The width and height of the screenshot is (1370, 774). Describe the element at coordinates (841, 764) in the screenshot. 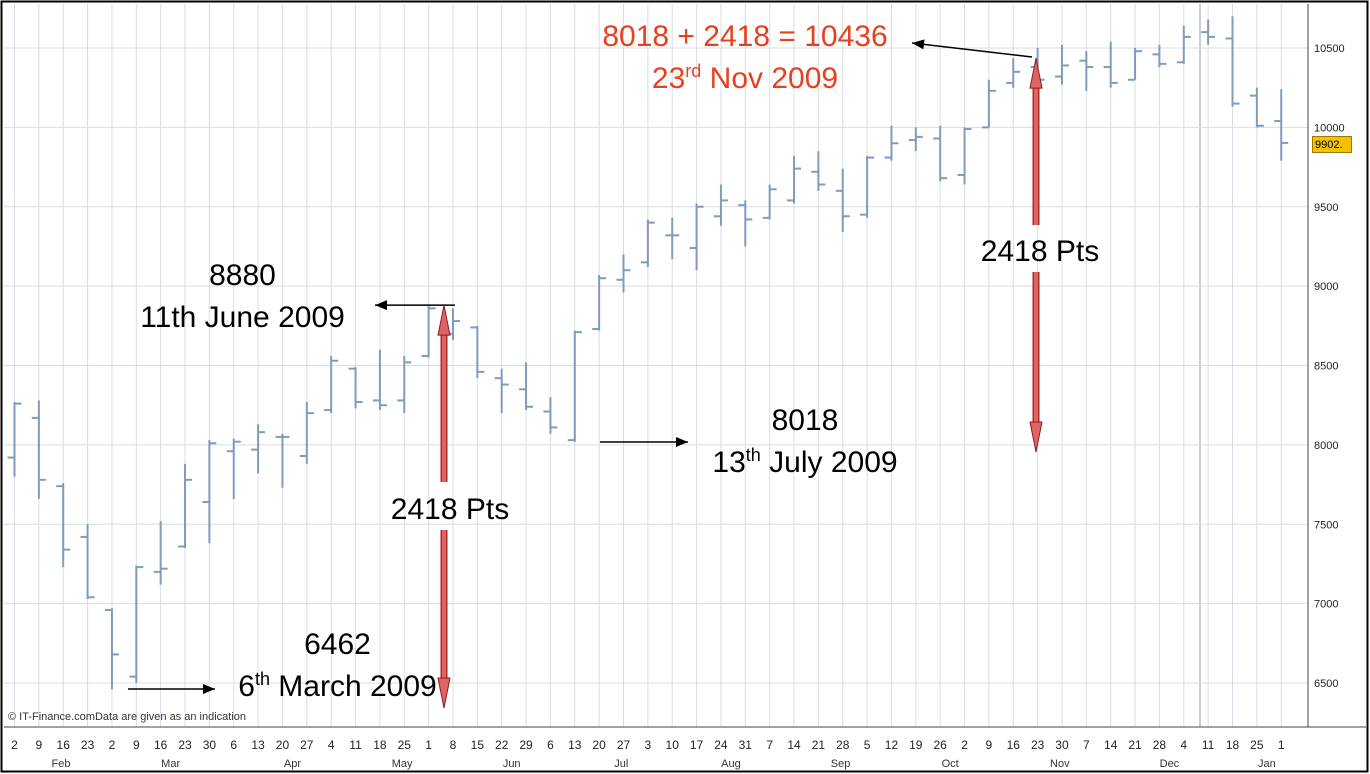

I see `month-label: Sep` at that location.